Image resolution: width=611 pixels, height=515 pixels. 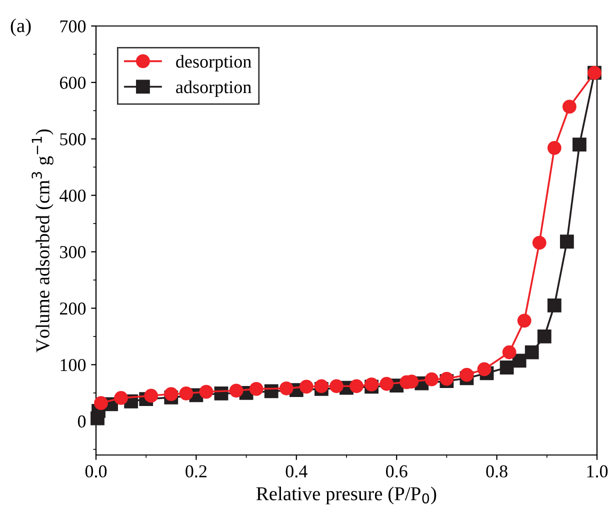 What do you see at coordinates (497, 471) in the screenshot?
I see `x-tick-label: 0.8` at bounding box center [497, 471].